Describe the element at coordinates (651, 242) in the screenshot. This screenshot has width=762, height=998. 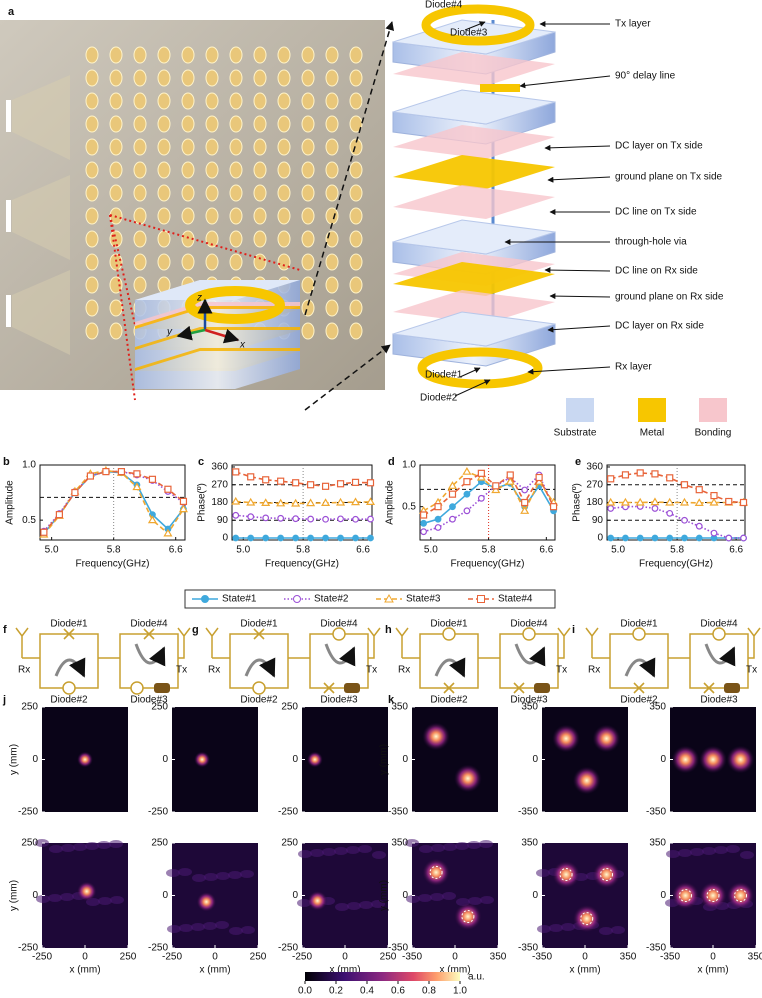
I see `layer-label: through-hole via` at that location.